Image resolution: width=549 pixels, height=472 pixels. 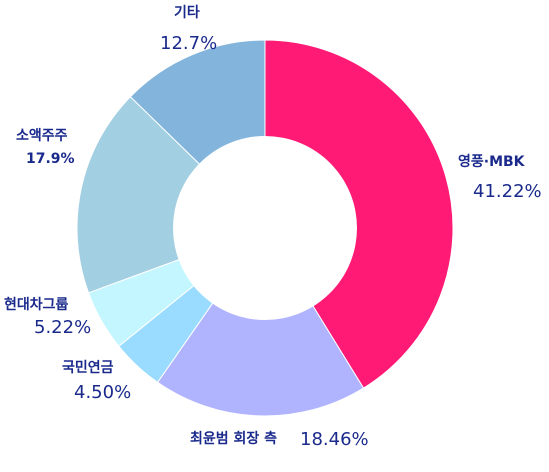 I want to click on slice-label-hyundai: 현대차그룹, so click(x=36, y=305).